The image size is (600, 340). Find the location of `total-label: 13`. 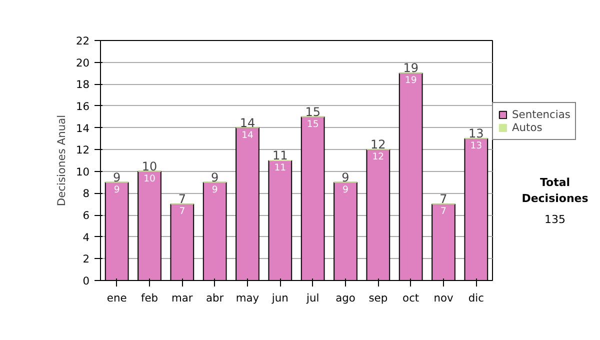

total-label: 13 is located at coordinates (476, 133).